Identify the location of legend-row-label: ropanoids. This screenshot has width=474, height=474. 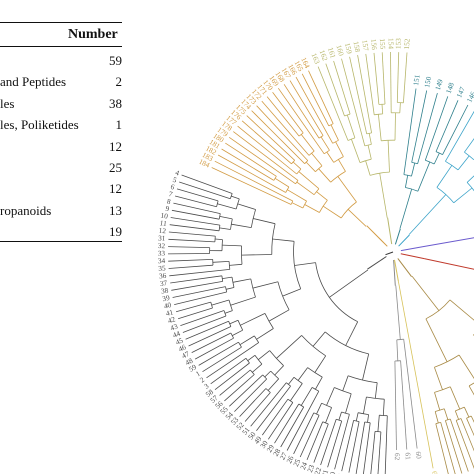
(26, 210).